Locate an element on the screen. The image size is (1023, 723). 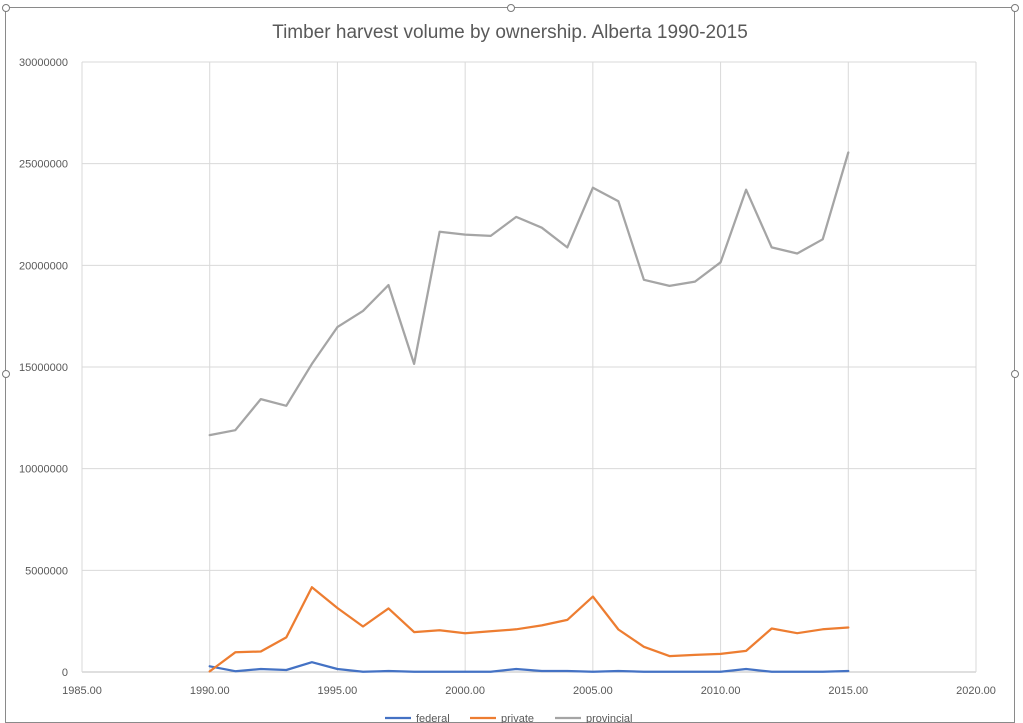
x-tick-label: 1985.00 is located at coordinates (82, 691).